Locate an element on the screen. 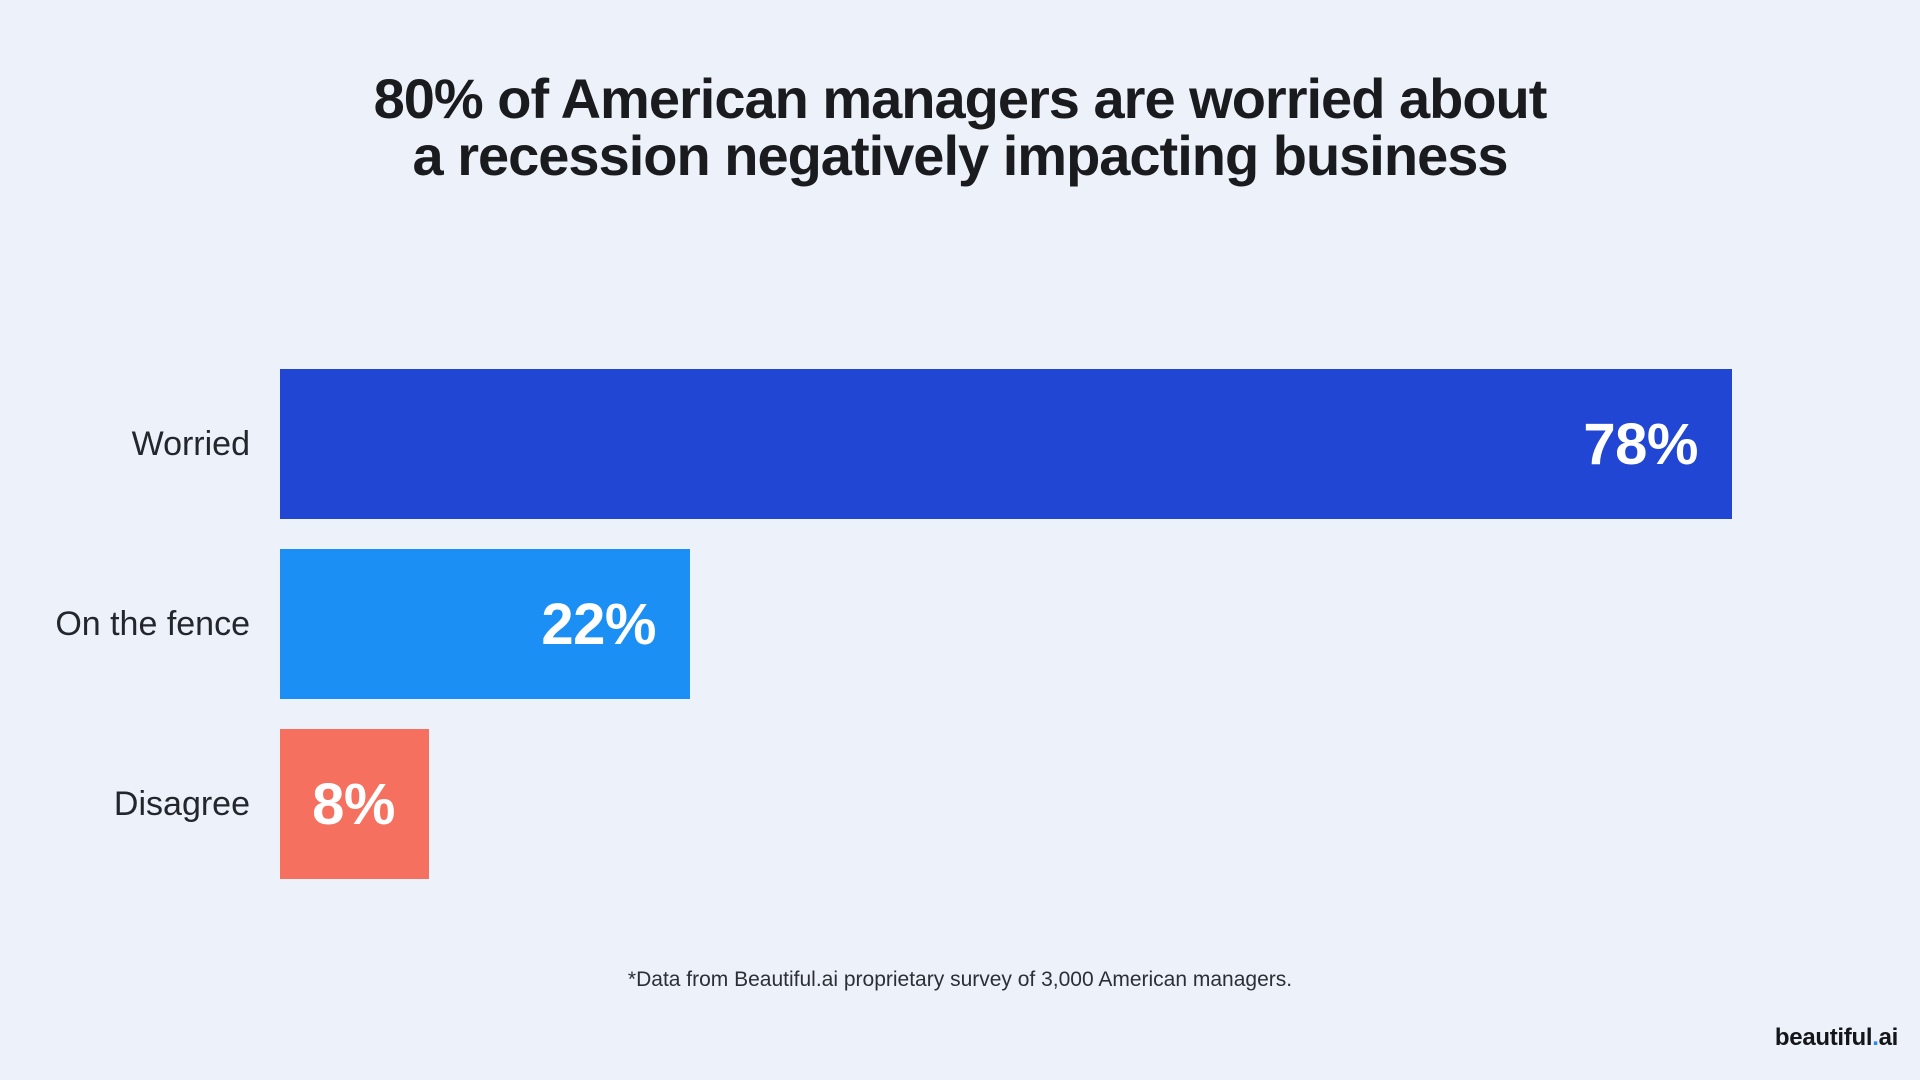 This screenshot has height=1080, width=1920. category-label-worried: Worried is located at coordinates (190, 443).